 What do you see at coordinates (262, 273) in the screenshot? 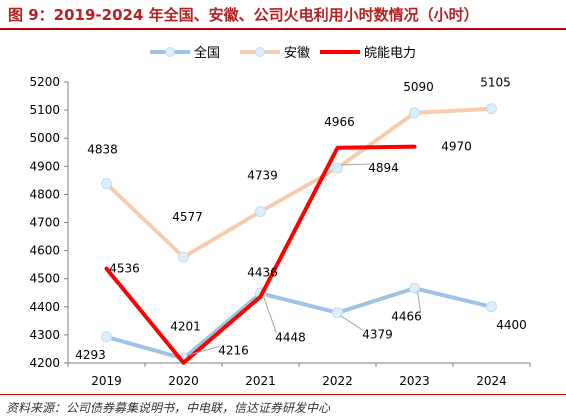
I see `data-label: 4436` at bounding box center [262, 273].